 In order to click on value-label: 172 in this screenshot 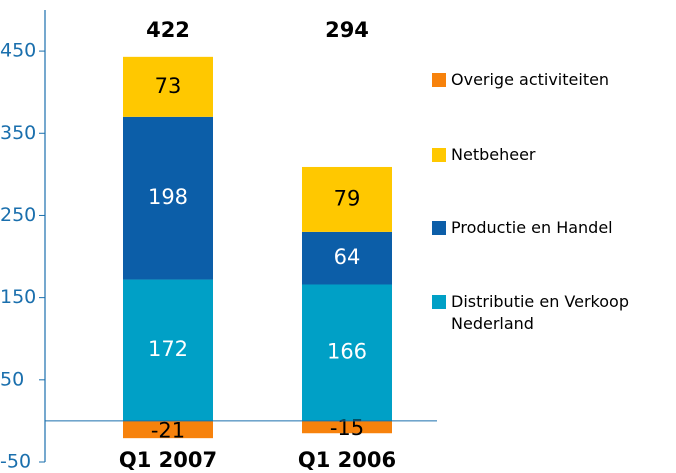, I will do `click(168, 349)`.